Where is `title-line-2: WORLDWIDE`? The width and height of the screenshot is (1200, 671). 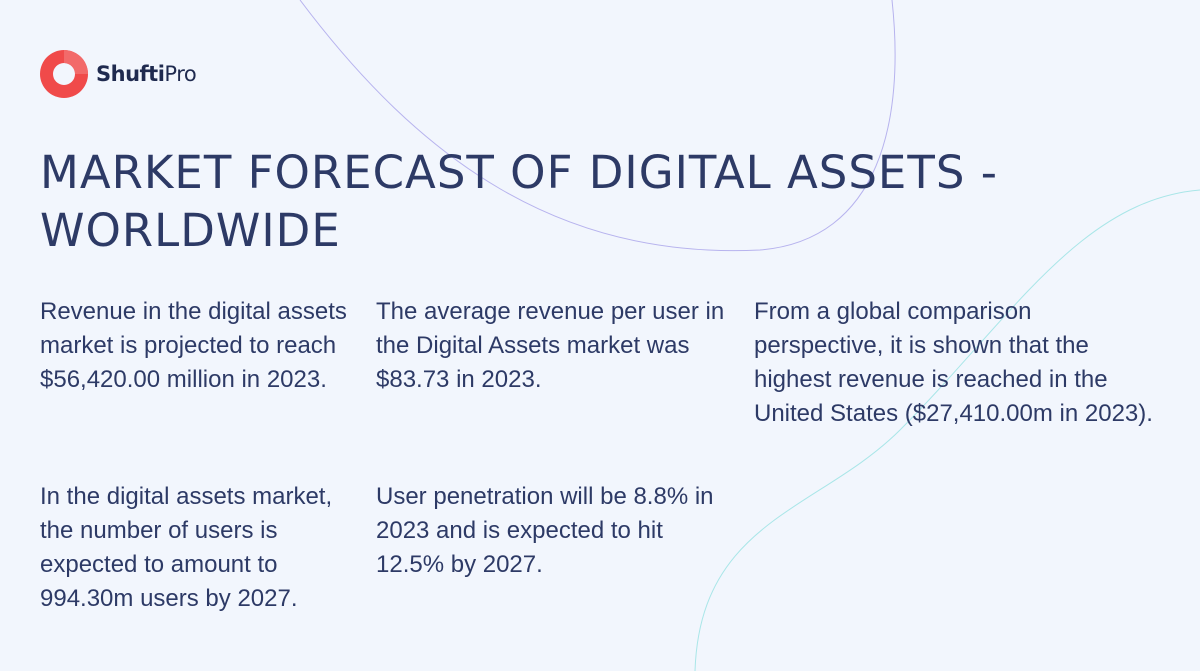 title-line-2: WORLDWIDE is located at coordinates (190, 230).